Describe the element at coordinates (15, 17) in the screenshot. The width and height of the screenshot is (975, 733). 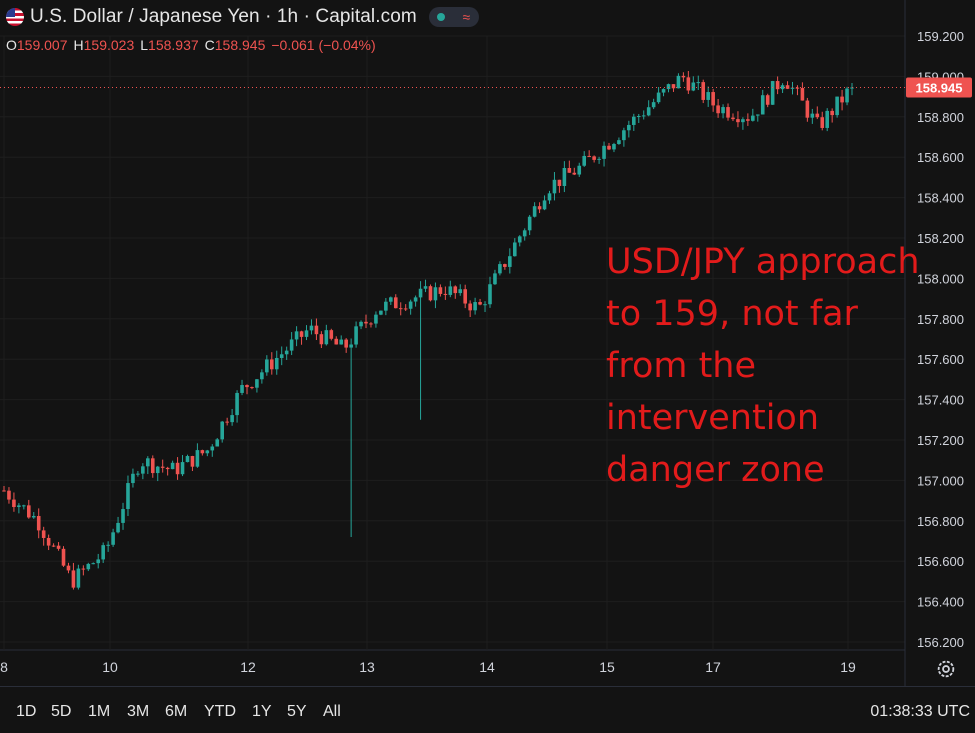
I see `us-flag-icon` at that location.